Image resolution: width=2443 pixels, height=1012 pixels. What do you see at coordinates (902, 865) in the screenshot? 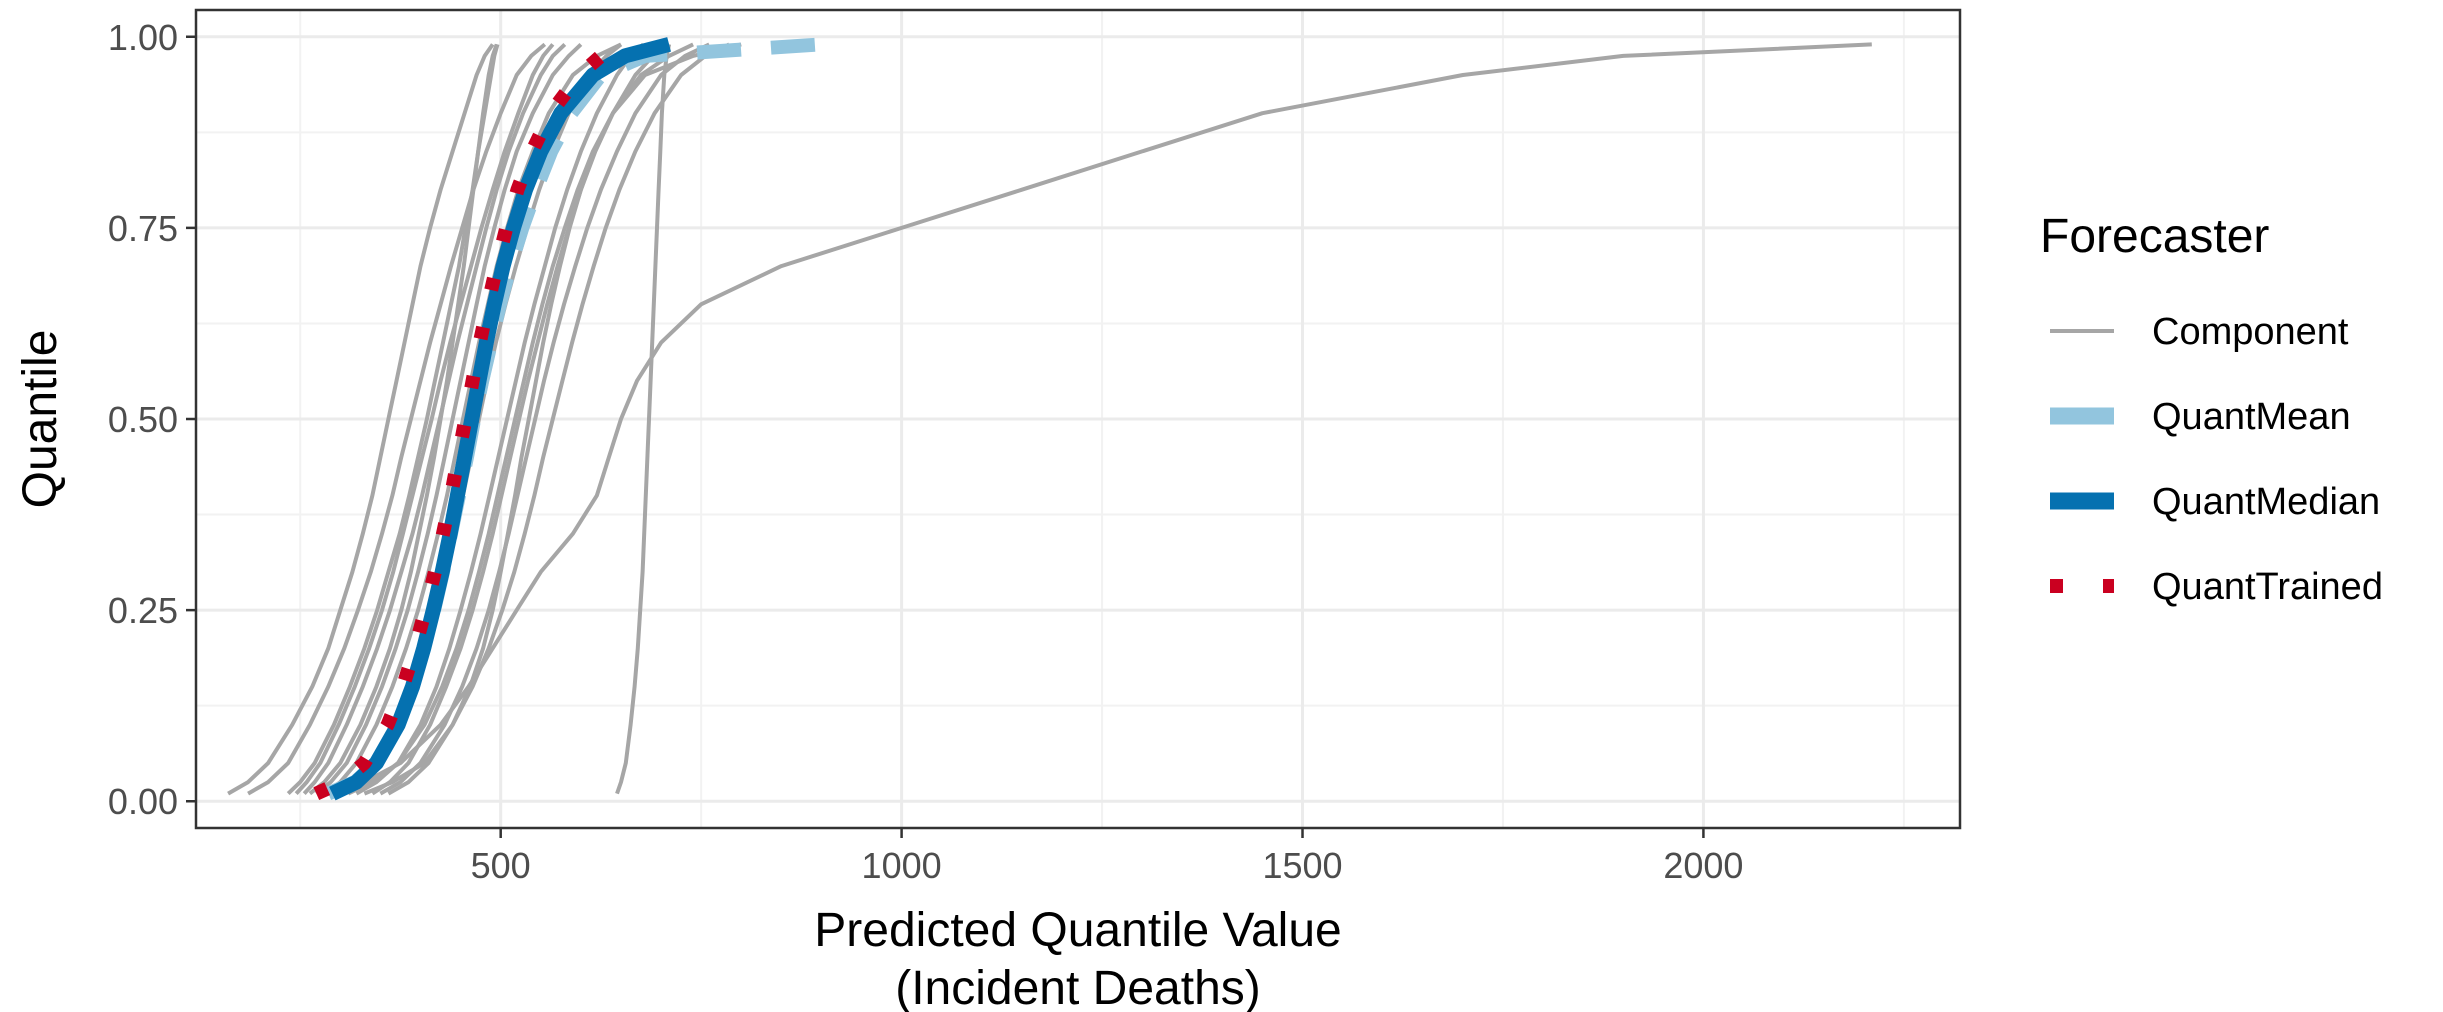
I see `x-tick-label: 1000` at bounding box center [902, 865].